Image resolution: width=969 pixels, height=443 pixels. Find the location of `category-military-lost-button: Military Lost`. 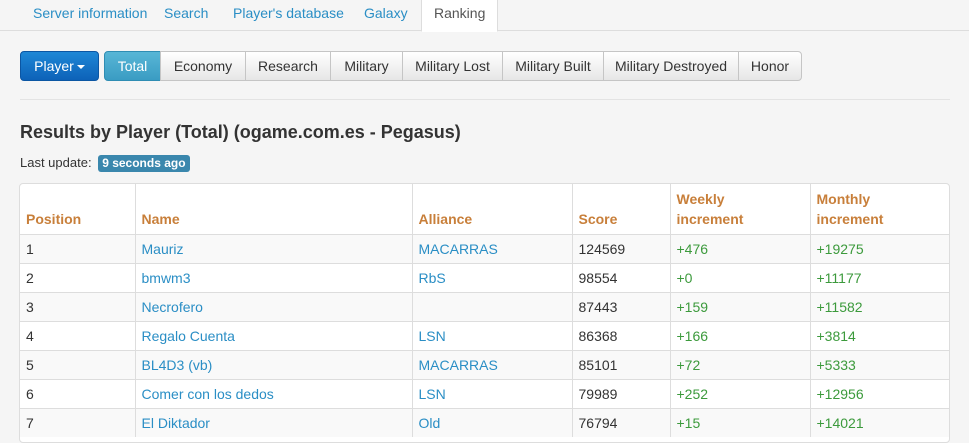

category-military-lost-button: Military Lost is located at coordinates (452, 66).